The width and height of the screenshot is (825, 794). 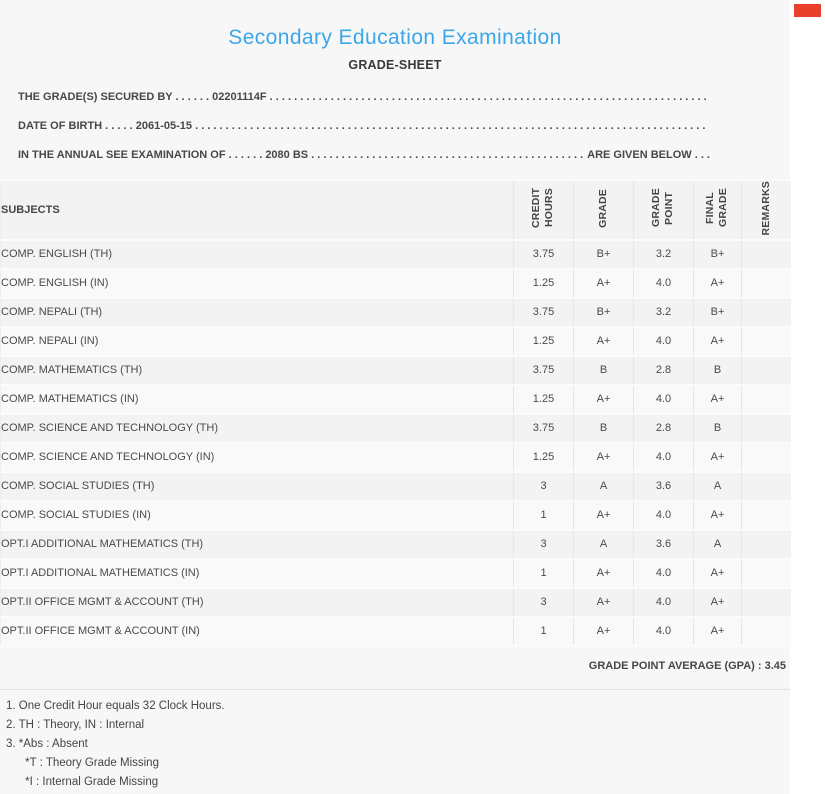 I want to click on table-row: COMP. SOCIAL STUDIES (IN) 1 A+ 4.0 A+, so click(x=395, y=515).